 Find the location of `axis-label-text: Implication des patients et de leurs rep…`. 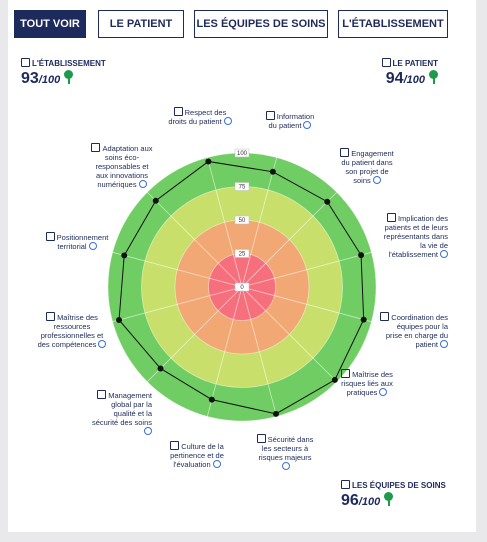

axis-label-text: Implication des patients et de leurs rep… is located at coordinates (415, 236).